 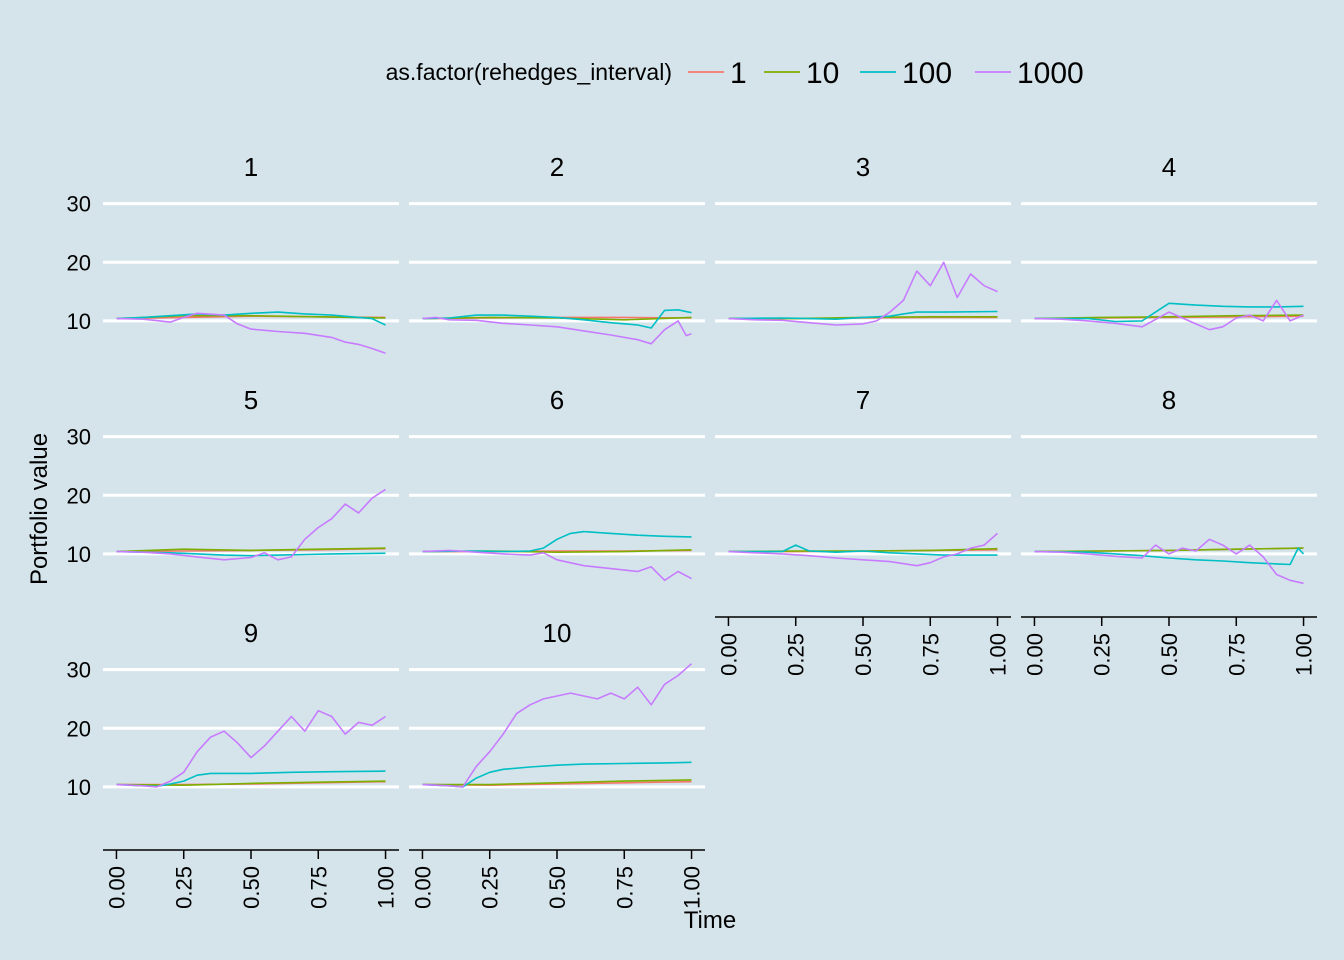 I want to click on facet-panel-5: 5 10 20 30, so click(x=233, y=476).